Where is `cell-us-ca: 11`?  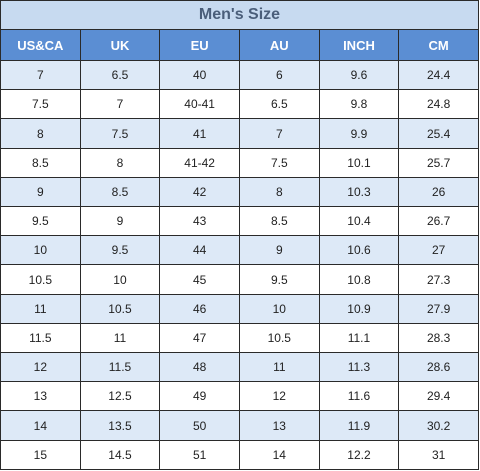
cell-us-ca: 11 is located at coordinates (40, 308).